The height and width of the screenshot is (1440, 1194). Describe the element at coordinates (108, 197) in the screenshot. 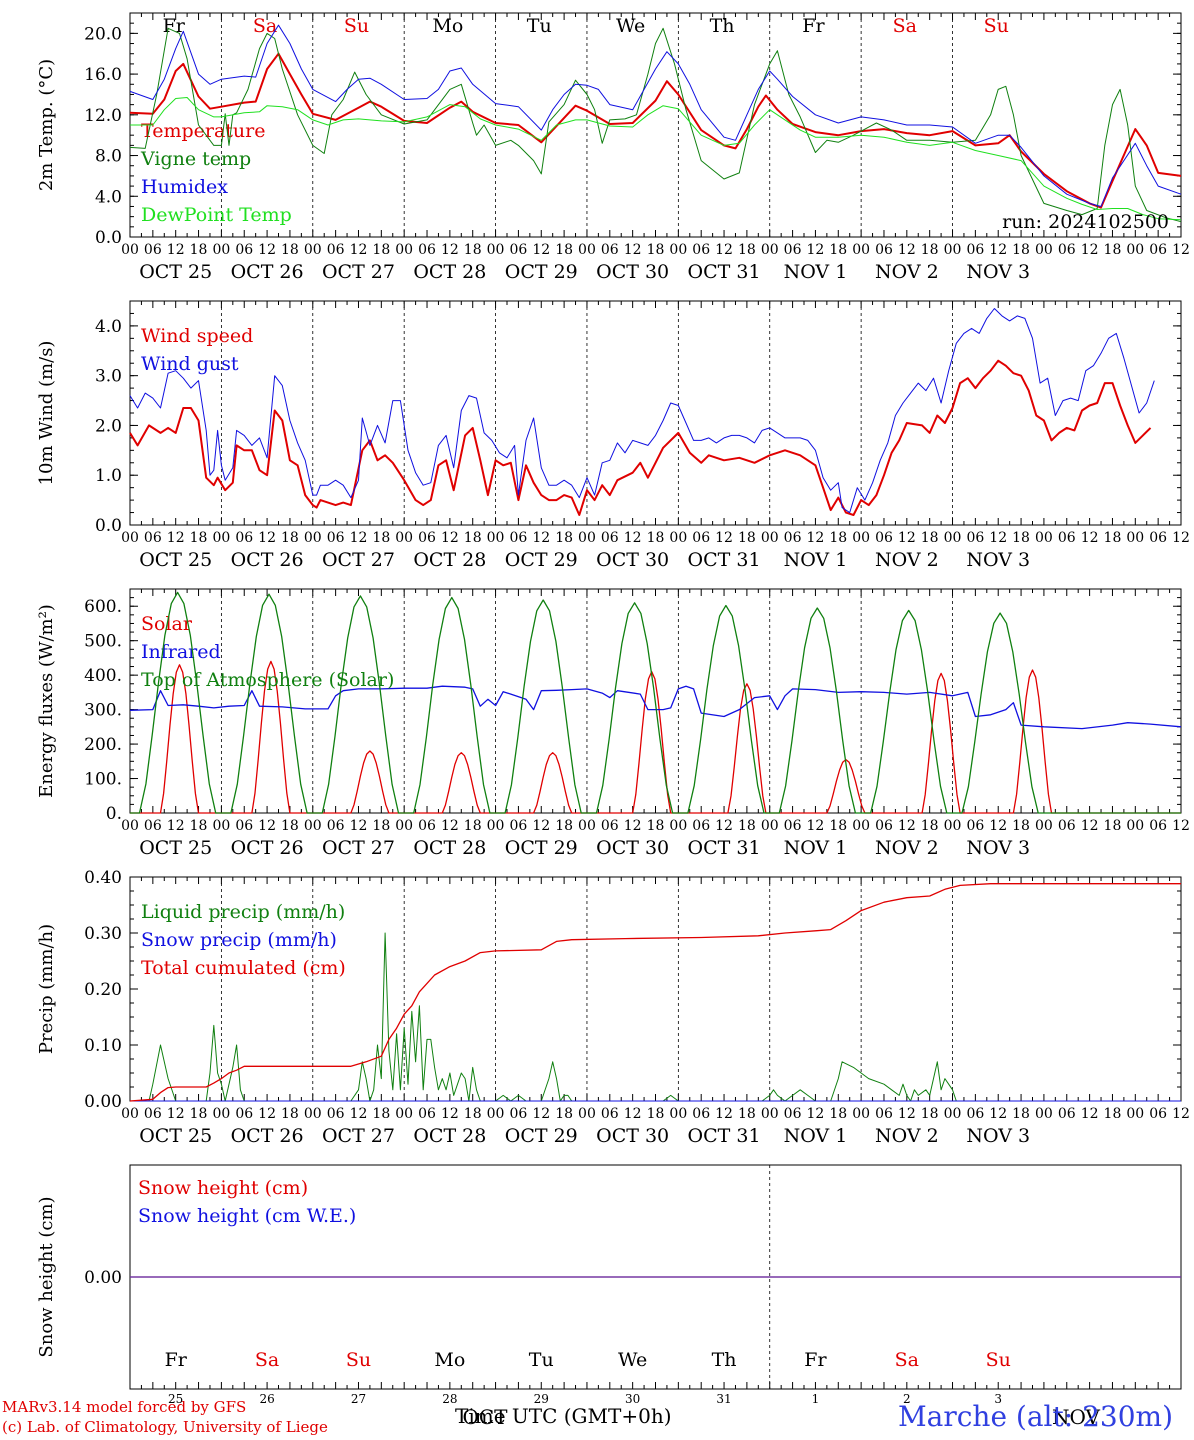

I see `y-tick-label: 4.0` at that location.